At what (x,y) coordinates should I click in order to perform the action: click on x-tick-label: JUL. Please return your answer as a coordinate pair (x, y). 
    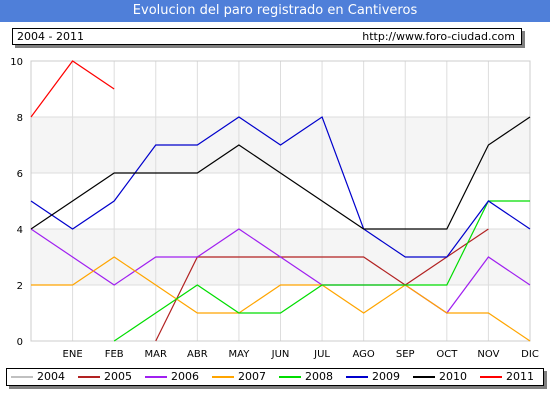
    Looking at the image, I should click on (321, 354).